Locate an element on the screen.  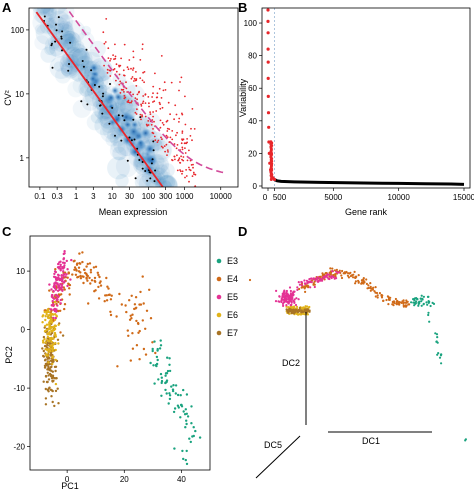
fit-line is located at coordinates (99, 99).